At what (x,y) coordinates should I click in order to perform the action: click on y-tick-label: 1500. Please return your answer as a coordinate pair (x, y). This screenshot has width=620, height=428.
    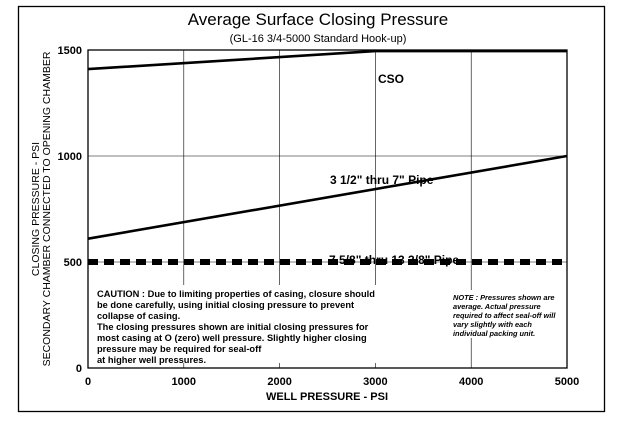
    Looking at the image, I should click on (70, 51).